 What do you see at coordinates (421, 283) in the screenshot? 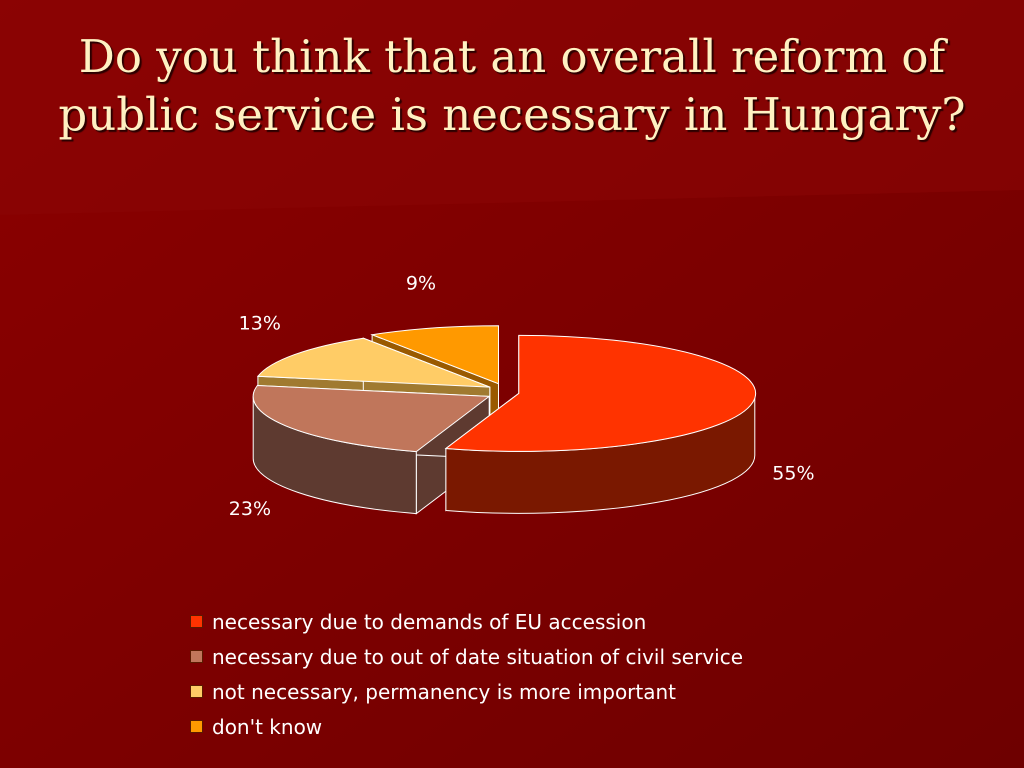
I see `pie-data-label: 9%` at bounding box center [421, 283].